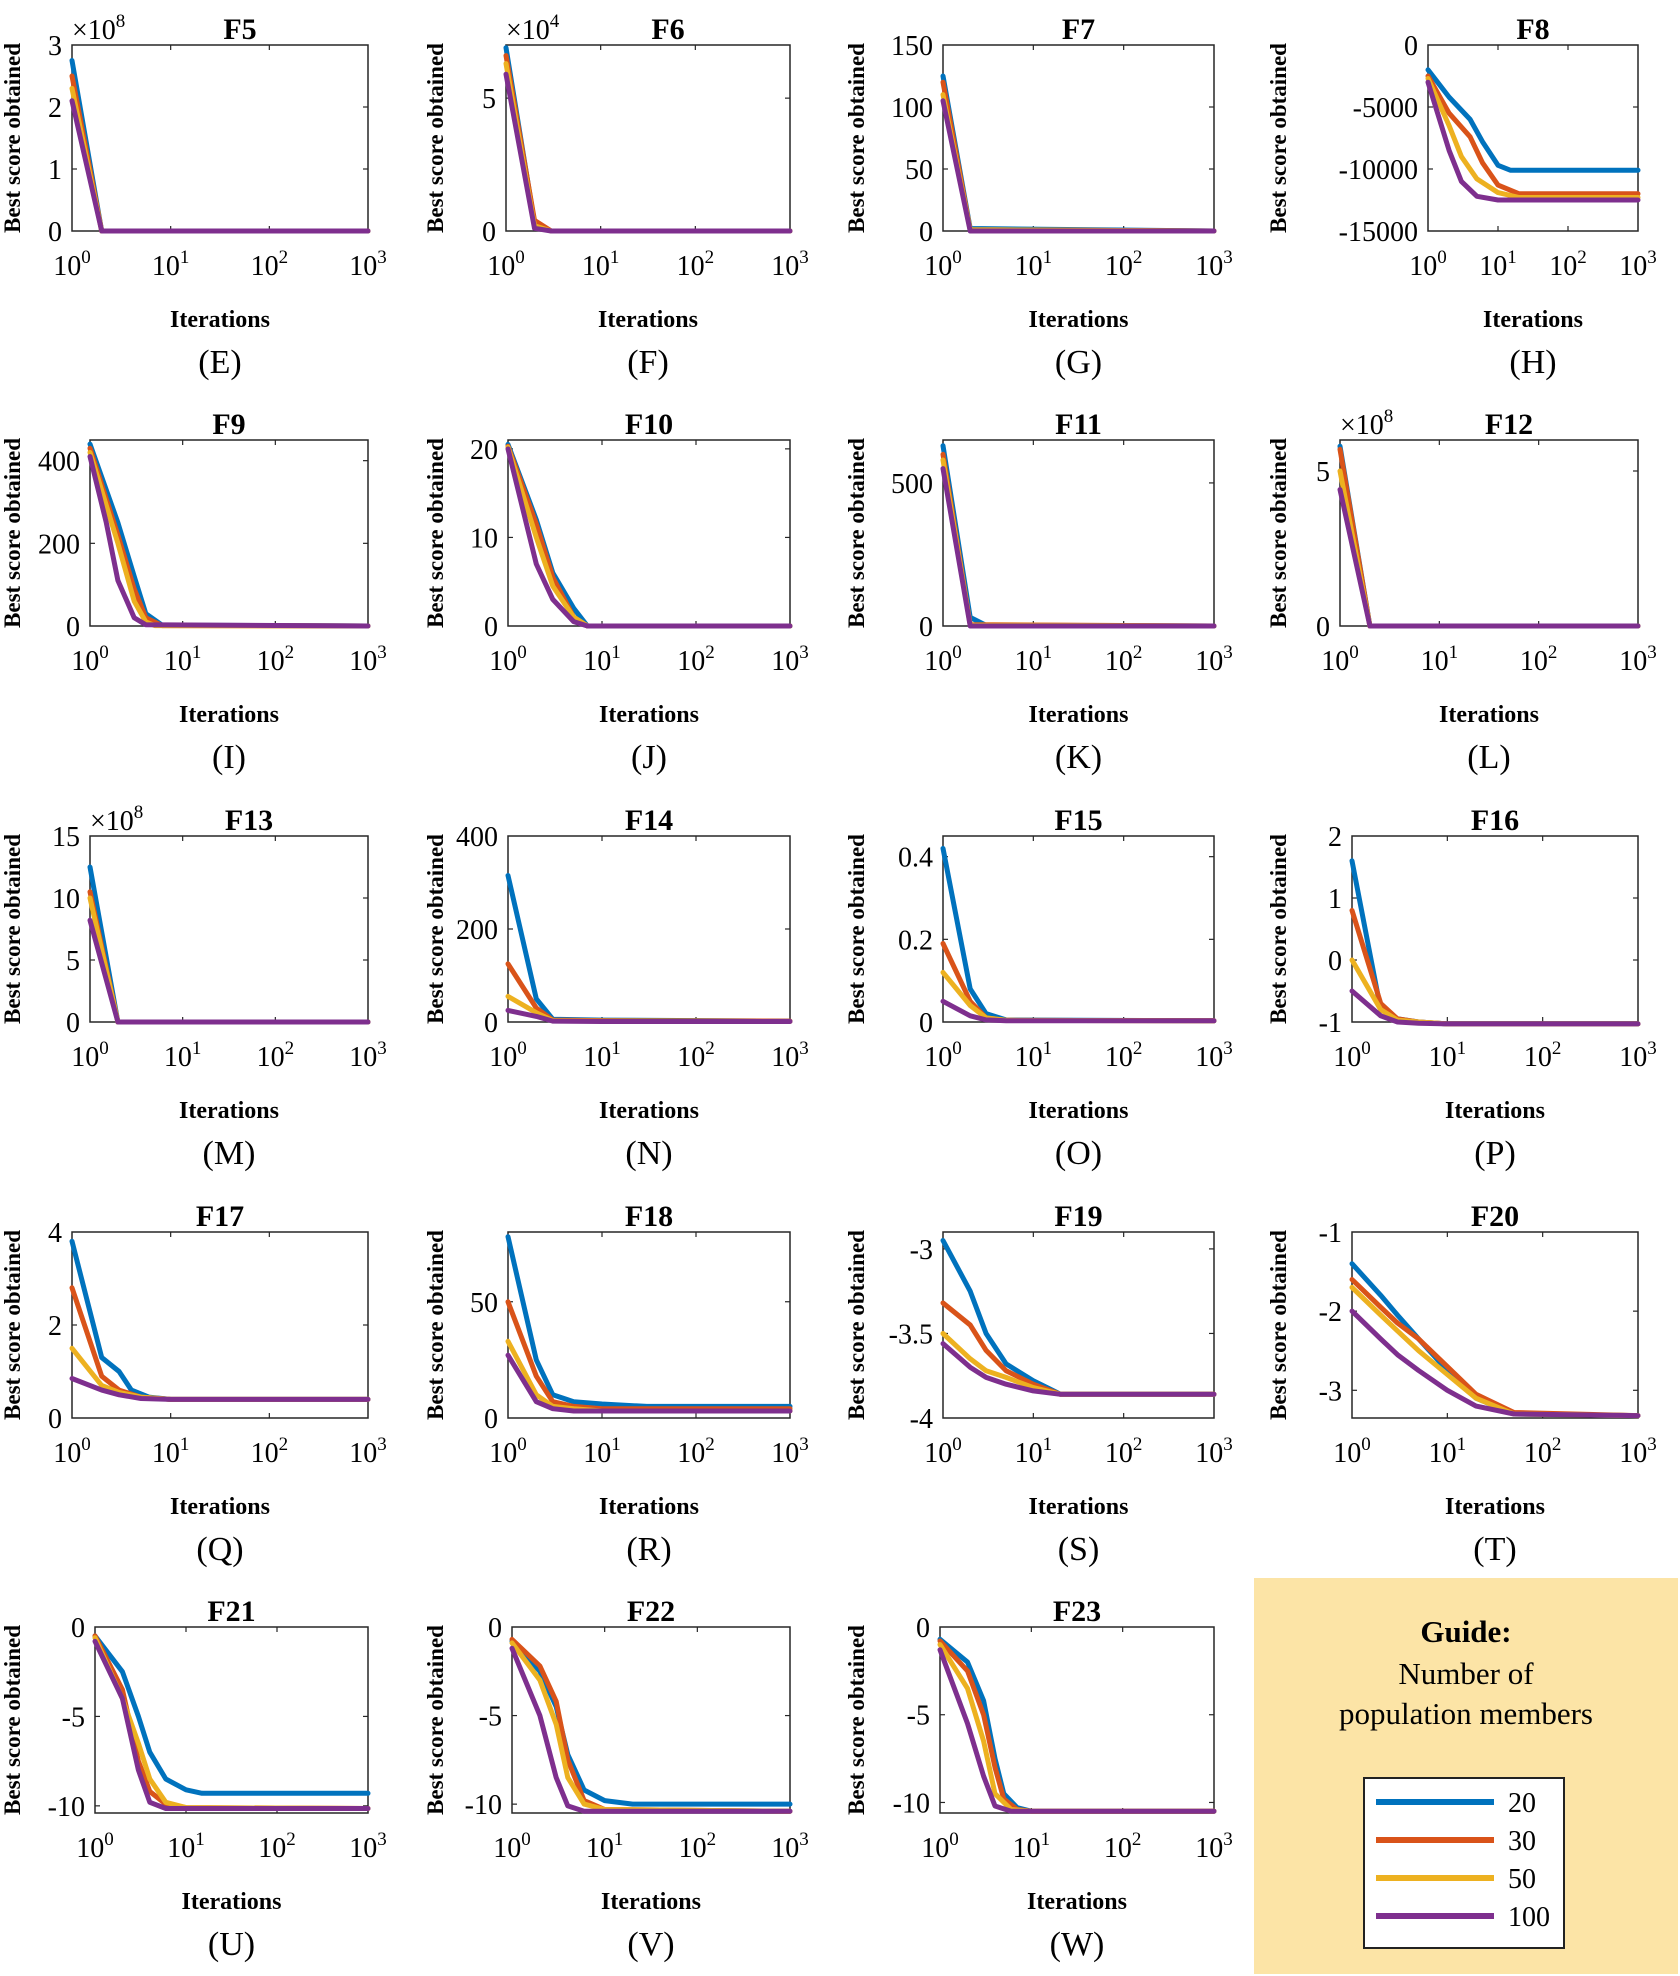  I want to click on panel-label: (Q), so click(219, 1549).